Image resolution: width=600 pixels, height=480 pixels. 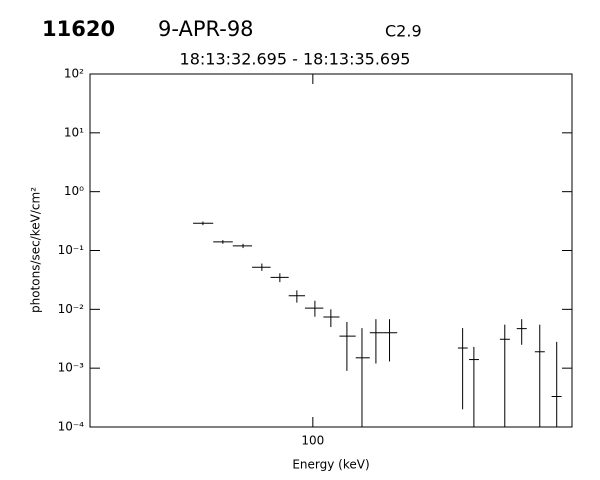 What do you see at coordinates (206, 29) in the screenshot?
I see `date: 9-APR-98` at bounding box center [206, 29].